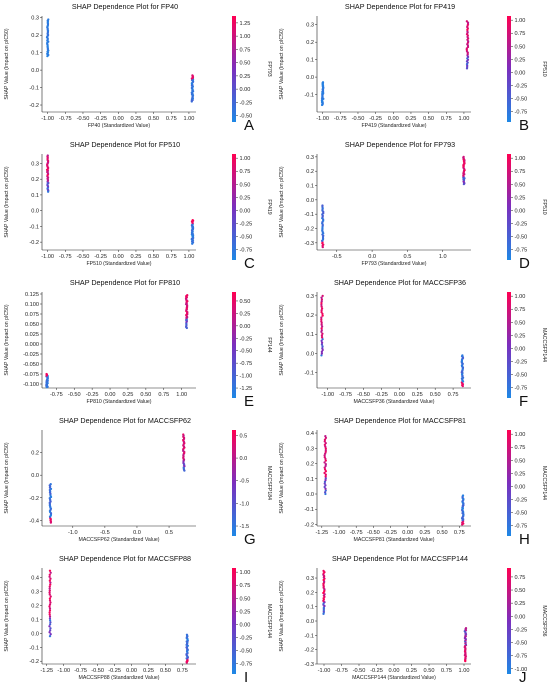 Image resolution: width=550 pixels, height=690 pixels. Describe the element at coordinates (83, 257) in the screenshot. I see `x-tick-label: -0.50` at that location.